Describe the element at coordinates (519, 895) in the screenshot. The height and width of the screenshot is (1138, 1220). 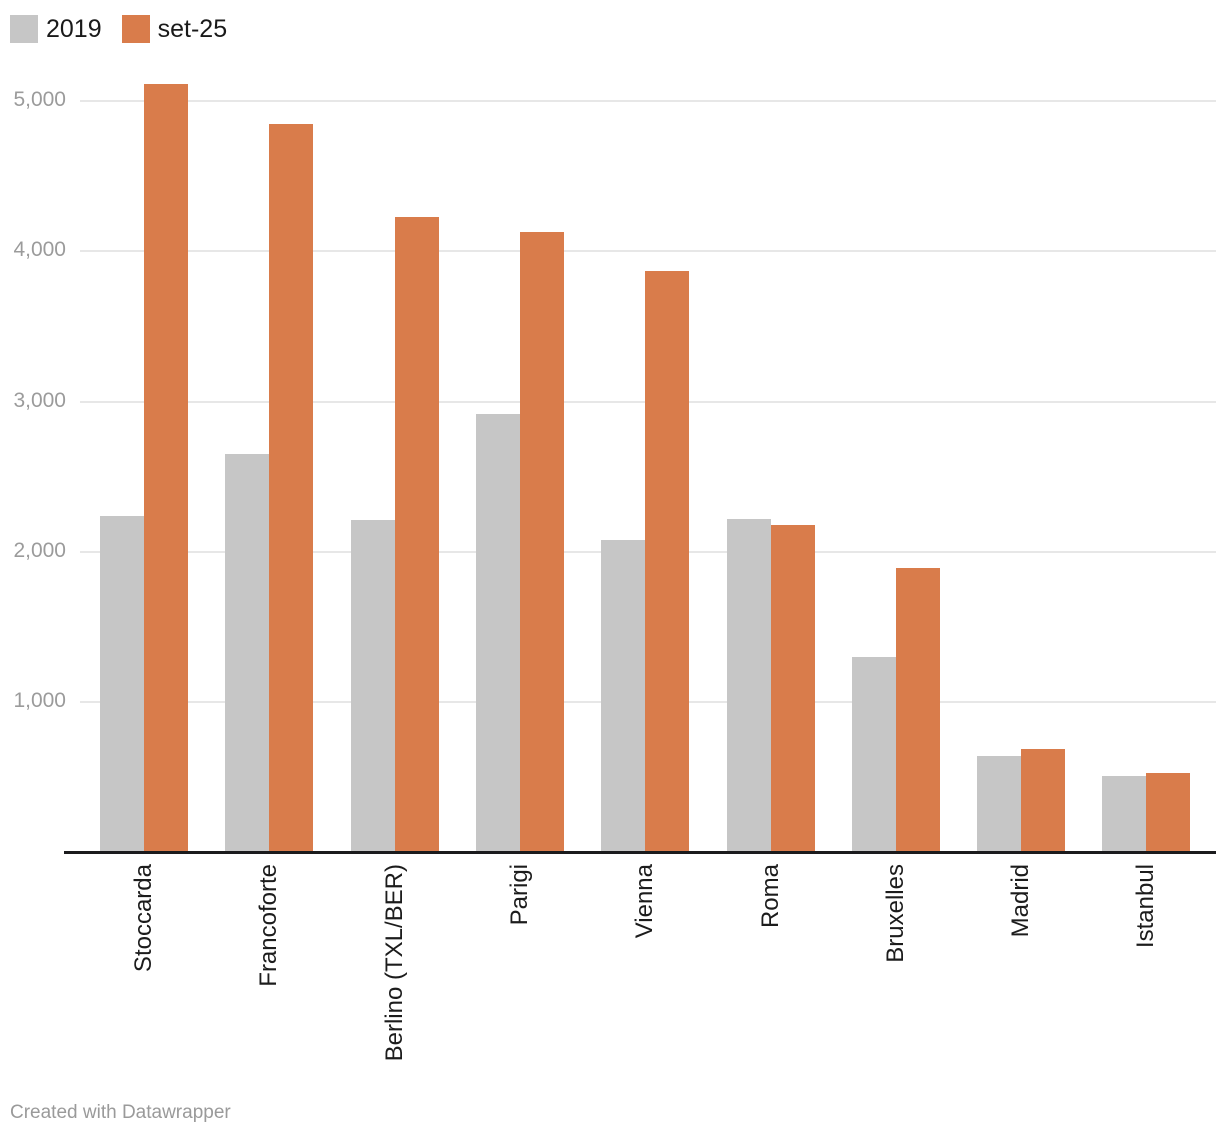
I see `category-label-text: Parigi` at that location.